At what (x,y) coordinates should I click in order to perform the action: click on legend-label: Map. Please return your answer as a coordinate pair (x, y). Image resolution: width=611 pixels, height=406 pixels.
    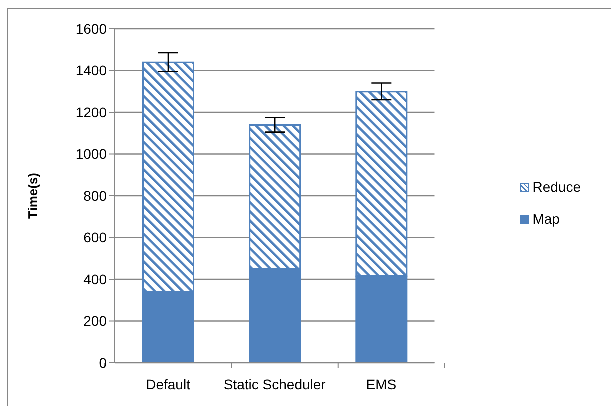
    Looking at the image, I should click on (546, 219).